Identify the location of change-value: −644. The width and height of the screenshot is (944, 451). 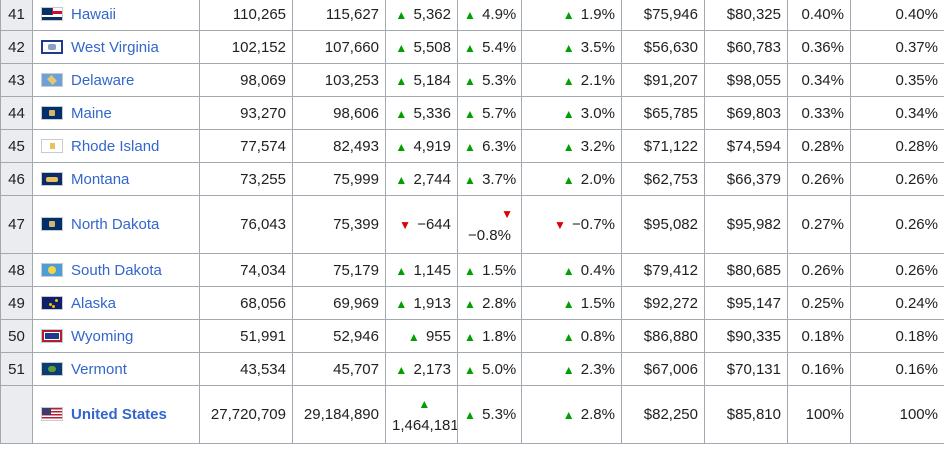
(434, 224).